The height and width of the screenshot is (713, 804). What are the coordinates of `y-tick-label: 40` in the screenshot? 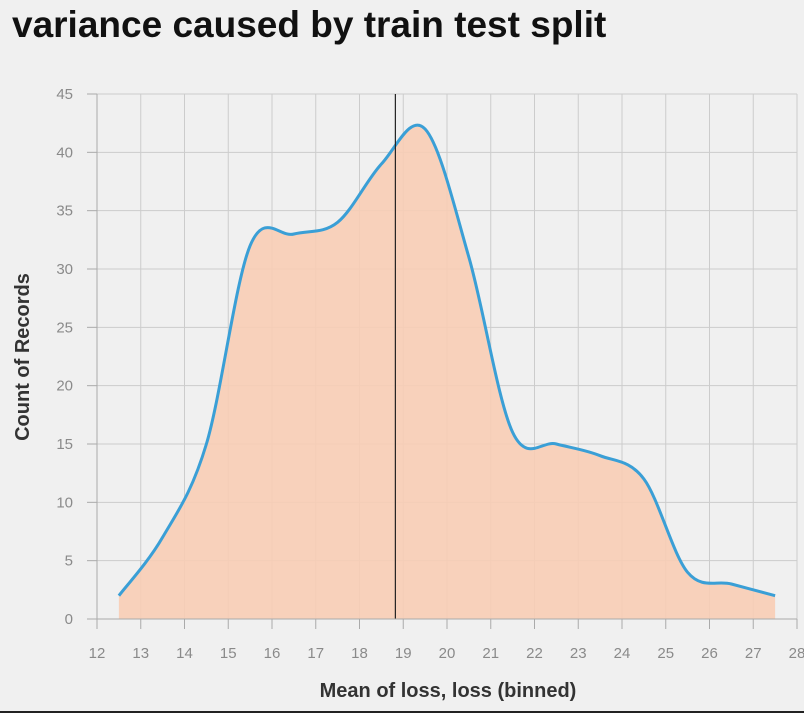 It's located at (64, 152).